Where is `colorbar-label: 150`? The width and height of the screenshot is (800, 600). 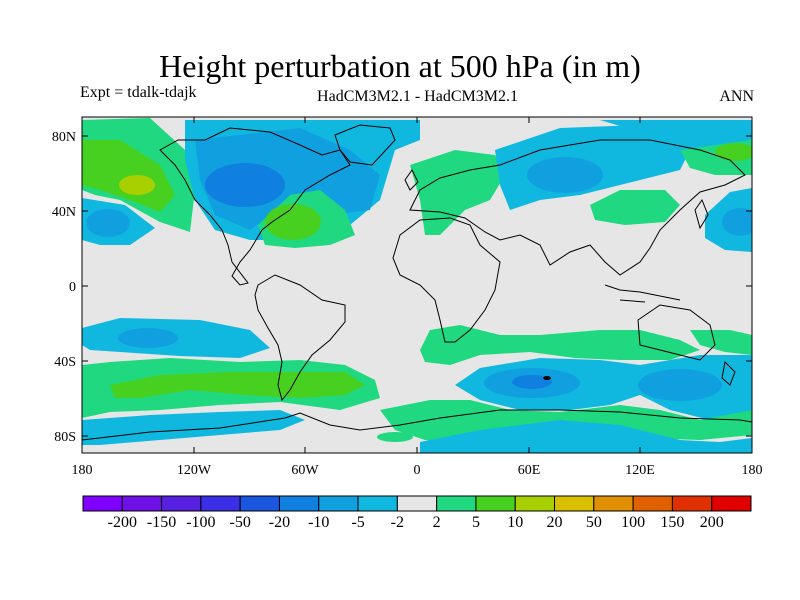 colorbar-label: 150 is located at coordinates (672, 522).